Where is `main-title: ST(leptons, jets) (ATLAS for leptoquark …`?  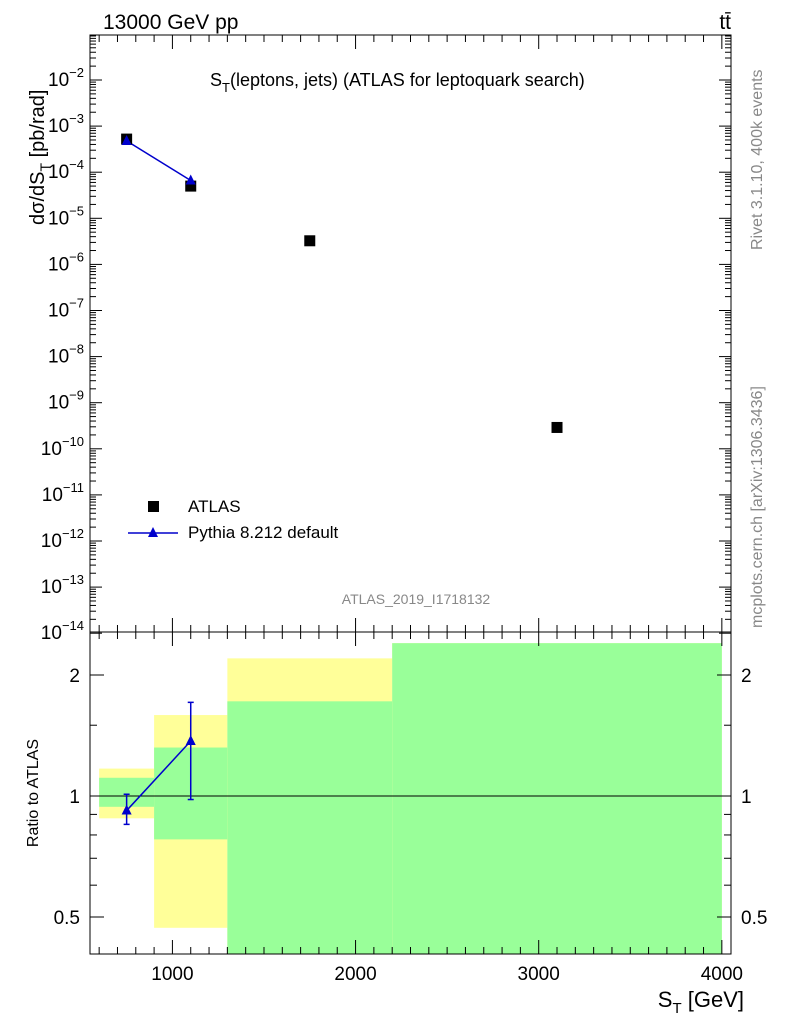
main-title: ST(leptons, jets) (ATLAS for leptoquark … is located at coordinates (397, 82).